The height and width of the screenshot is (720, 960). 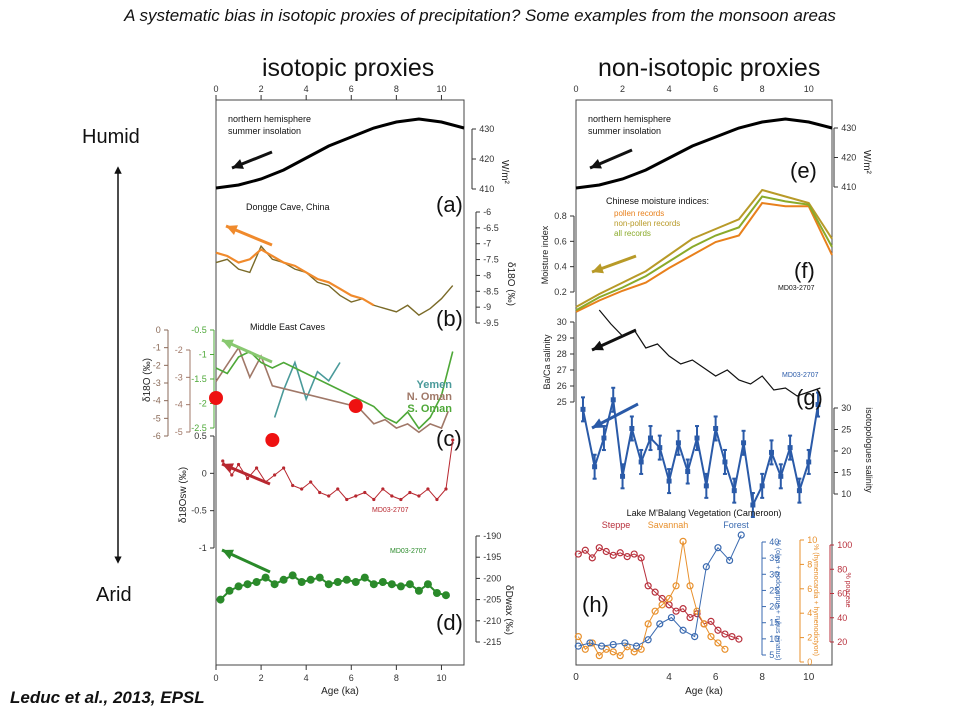 I want to click on right-top-tick-label: 0, so click(x=575, y=89).